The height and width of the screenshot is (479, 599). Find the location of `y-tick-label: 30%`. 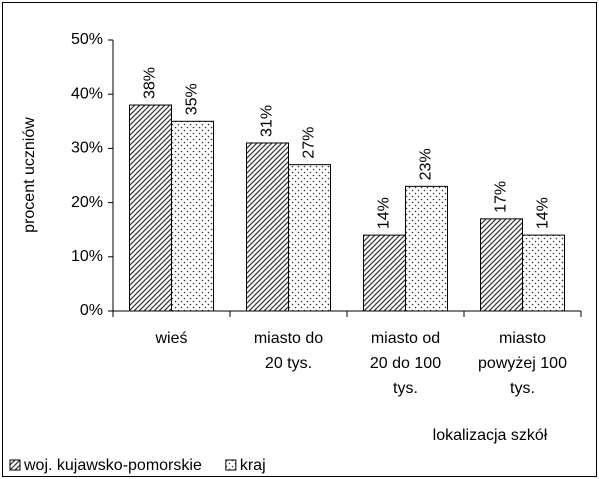

y-tick-label: 30% is located at coordinates (87, 148).